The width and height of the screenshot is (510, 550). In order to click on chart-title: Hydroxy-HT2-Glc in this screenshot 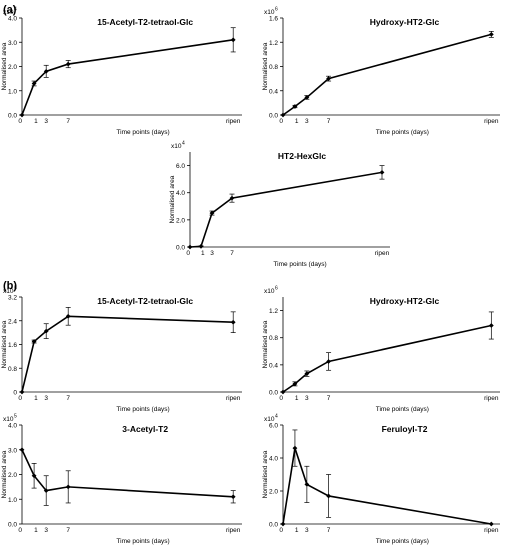, I will do `click(405, 301)`.